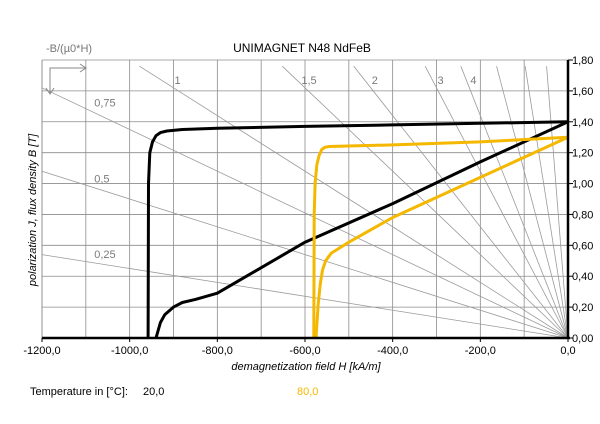 This screenshot has width=600, height=424. What do you see at coordinates (582, 277) in the screenshot?
I see `y-tick-label: 0,40` at bounding box center [582, 277].